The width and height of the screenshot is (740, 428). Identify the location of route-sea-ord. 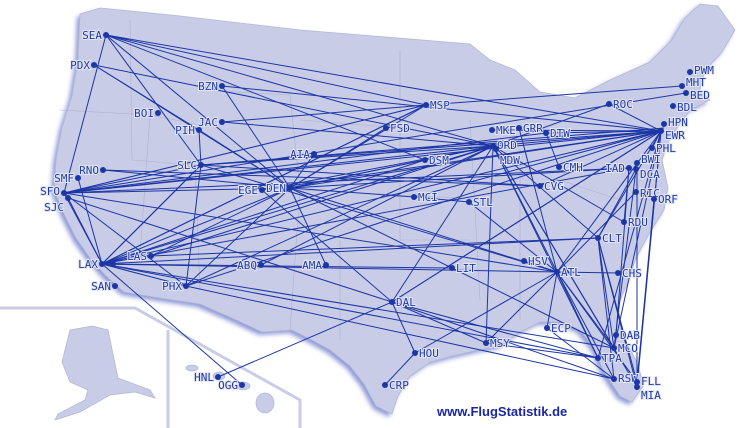
(299, 90).